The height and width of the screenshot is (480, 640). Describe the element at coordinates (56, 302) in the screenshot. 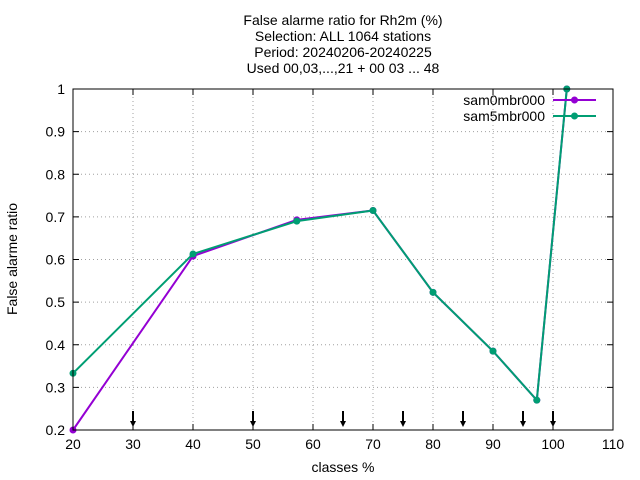

I see `y-tick-label: 0.5` at that location.